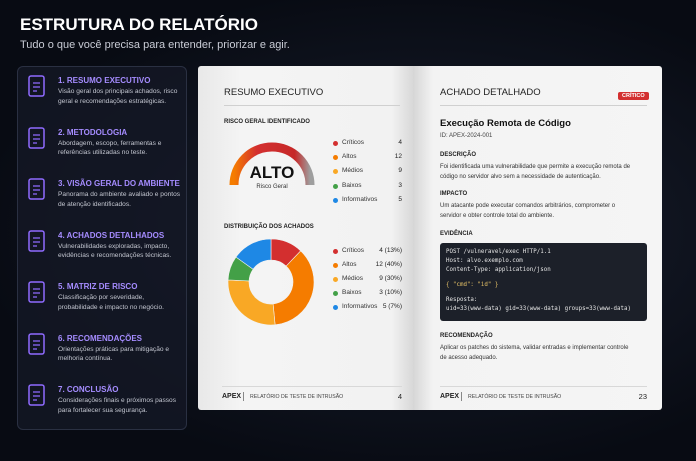 This screenshot has height=461, width=696. I want to click on gauge, so click(272, 164).